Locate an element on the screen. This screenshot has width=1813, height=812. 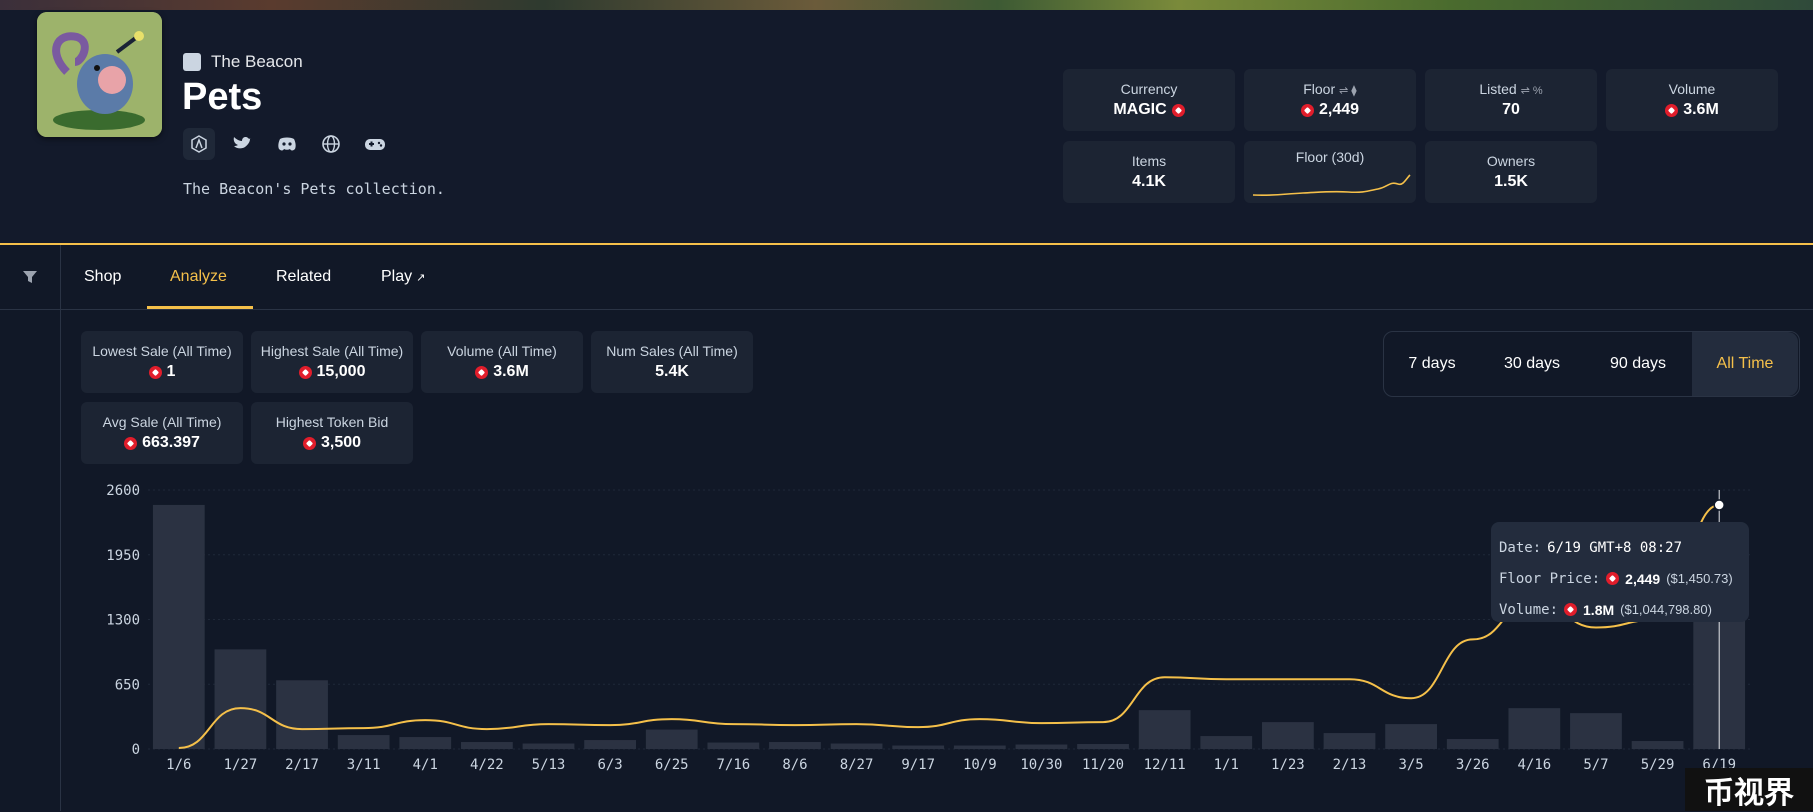
x-tick-label: 6/25 is located at coordinates (672, 765).